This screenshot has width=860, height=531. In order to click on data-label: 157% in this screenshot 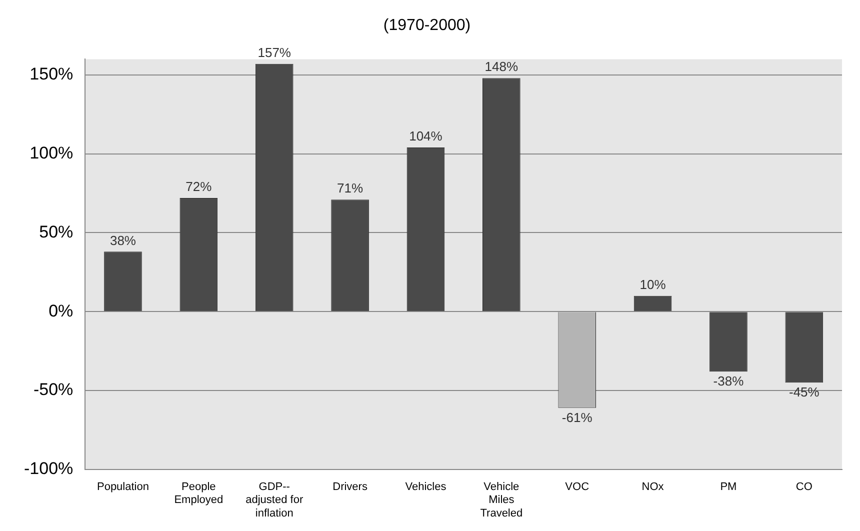, I will do `click(275, 52)`.